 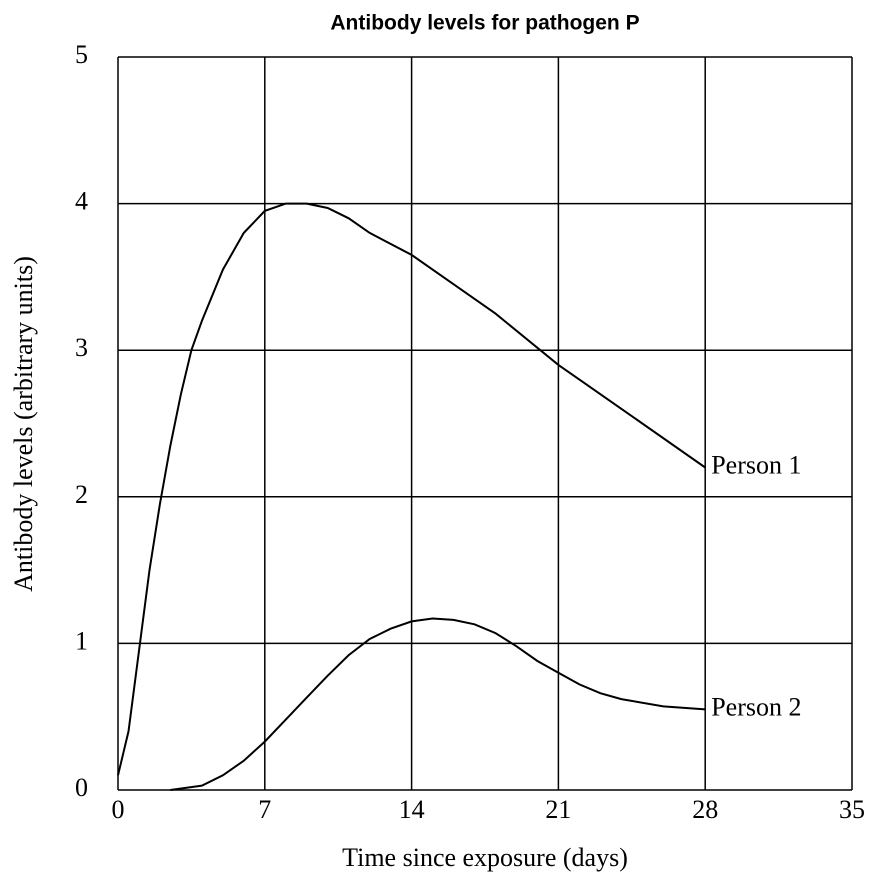 What do you see at coordinates (81, 640) in the screenshot?
I see `y-tick-label: 1` at bounding box center [81, 640].